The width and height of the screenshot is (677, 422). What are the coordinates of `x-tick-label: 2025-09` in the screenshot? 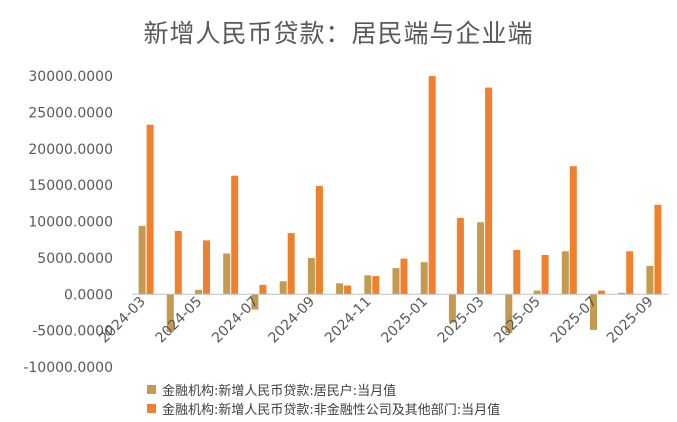 It's located at (630, 320).